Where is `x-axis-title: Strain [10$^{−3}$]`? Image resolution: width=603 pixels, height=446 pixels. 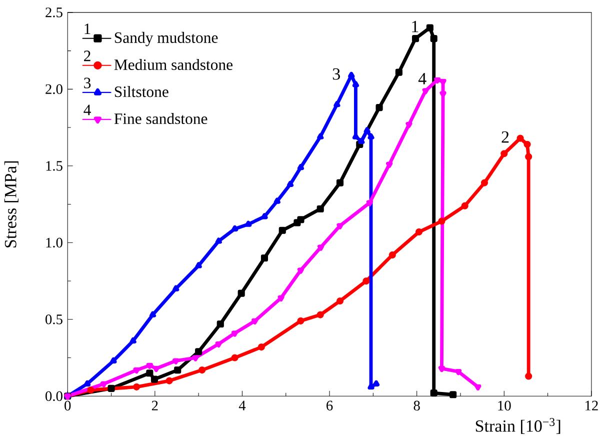
x-axis-title: Strain [10$^{−3}$] is located at coordinates (518, 426).